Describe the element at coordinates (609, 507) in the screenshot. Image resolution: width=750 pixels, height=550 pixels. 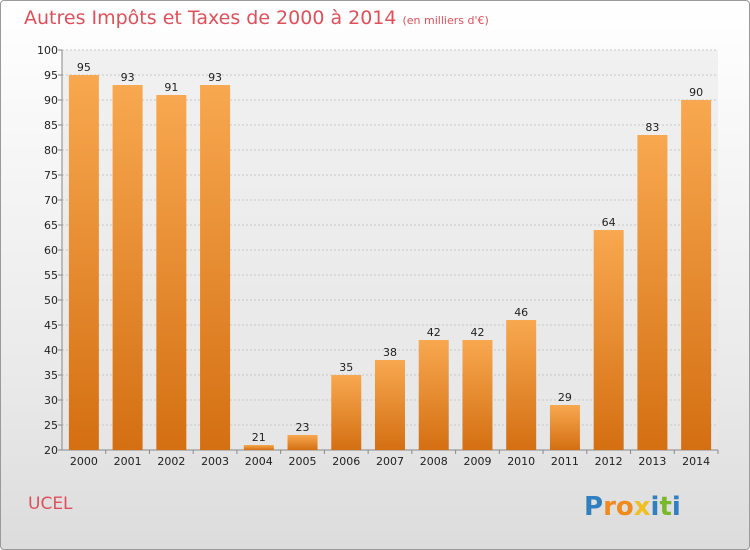
I see `logo-letter: r` at that location.